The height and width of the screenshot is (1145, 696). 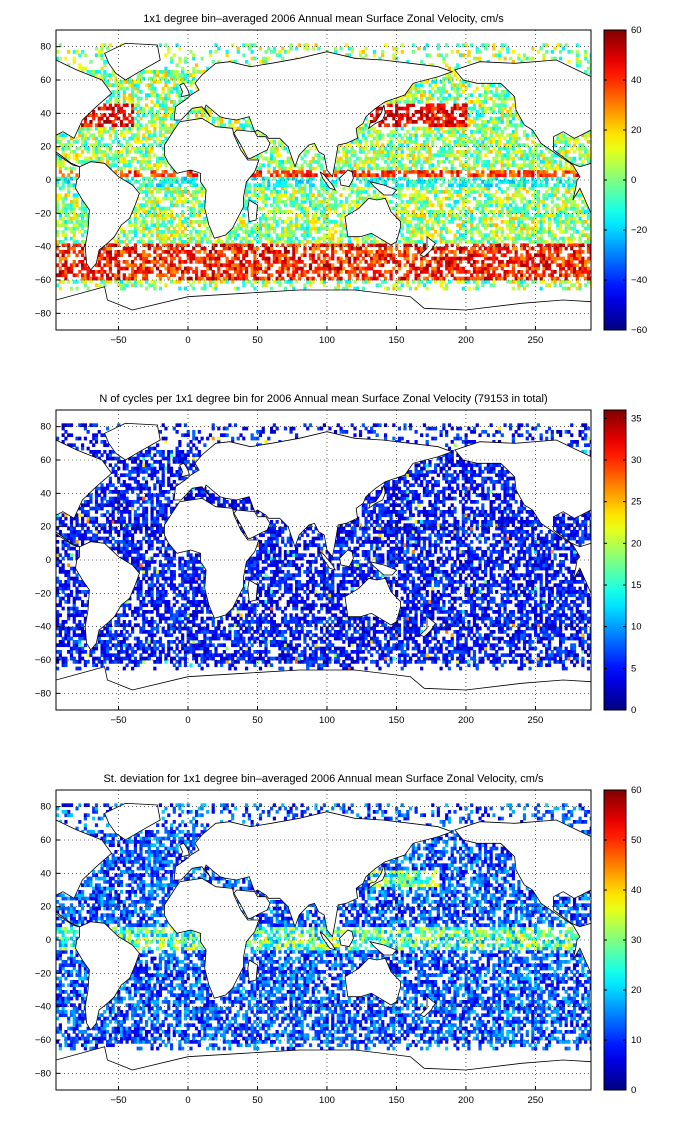 What do you see at coordinates (639, 280) in the screenshot?
I see `colorbar-tick-label: −40` at bounding box center [639, 280].